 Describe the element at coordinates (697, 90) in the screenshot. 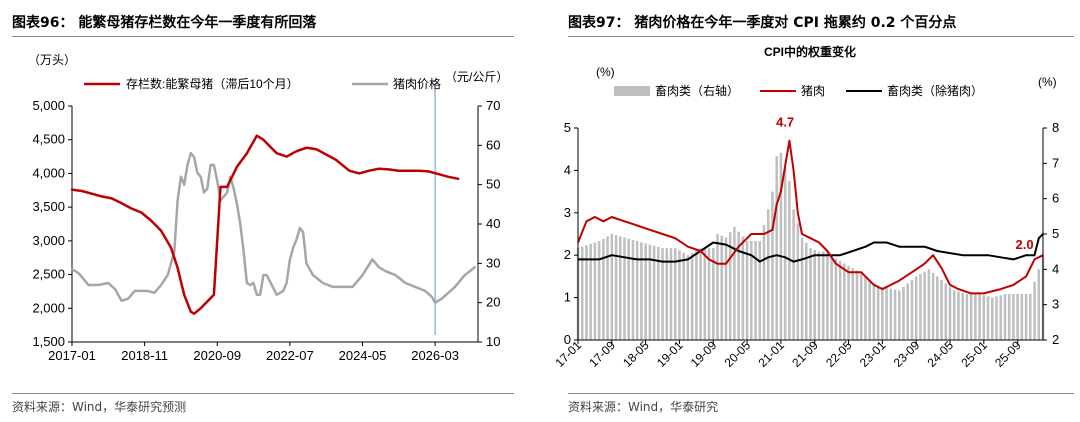

I see `legend-meat-label: 畜肉类（右轴）` at that location.